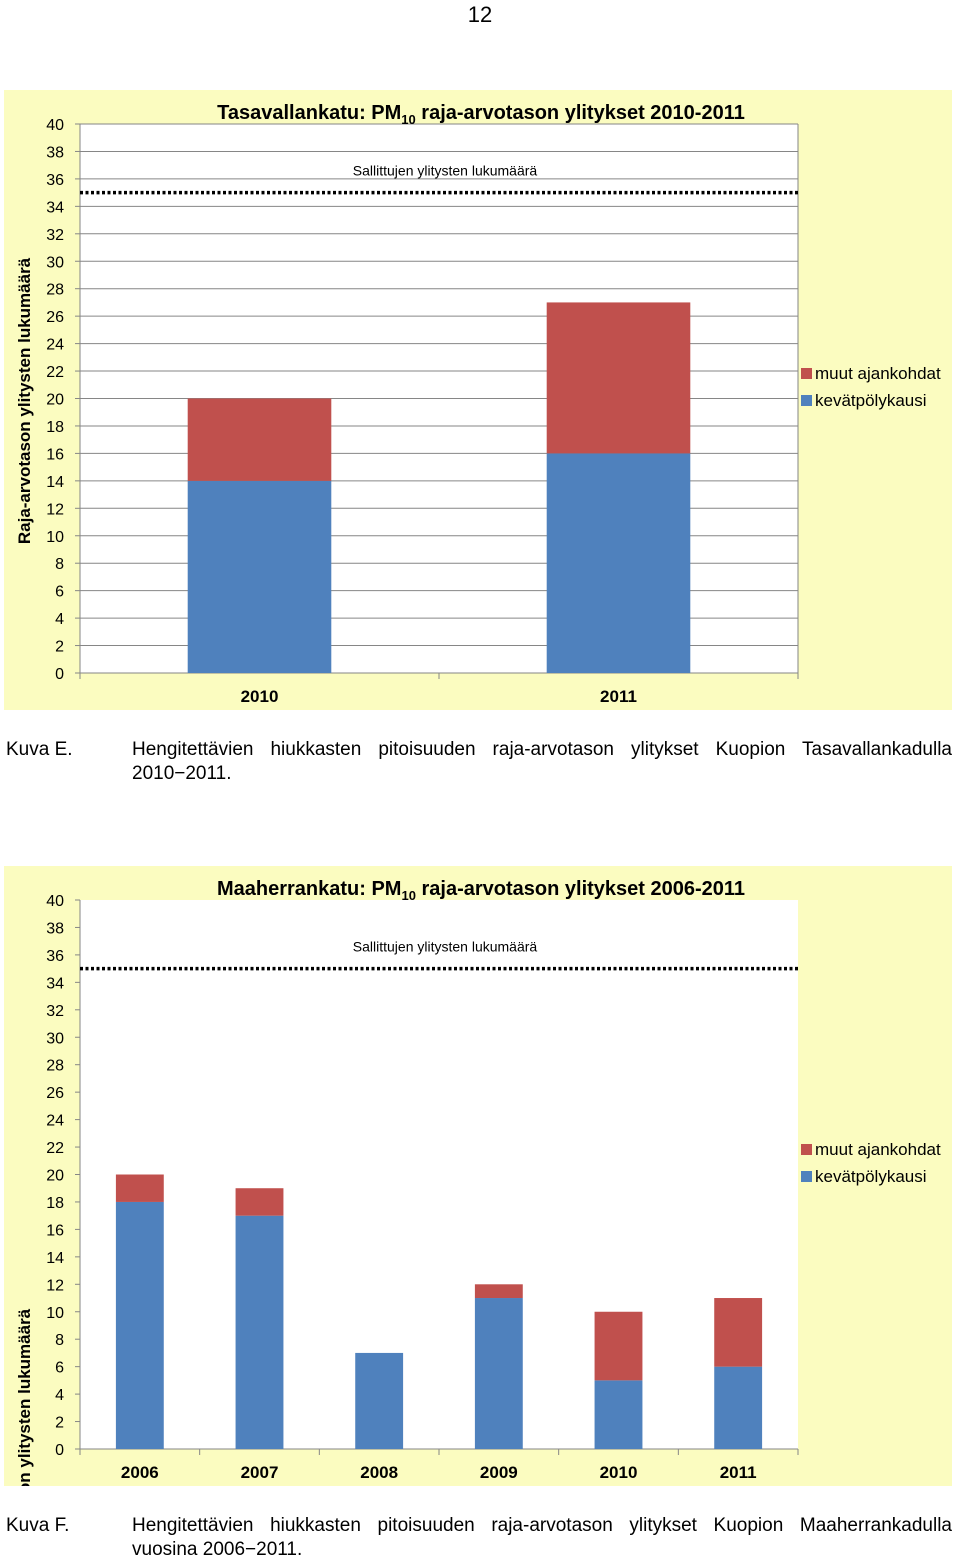 The image size is (960, 1562). I want to click on caption-label: Kuva F., so click(38, 1525).